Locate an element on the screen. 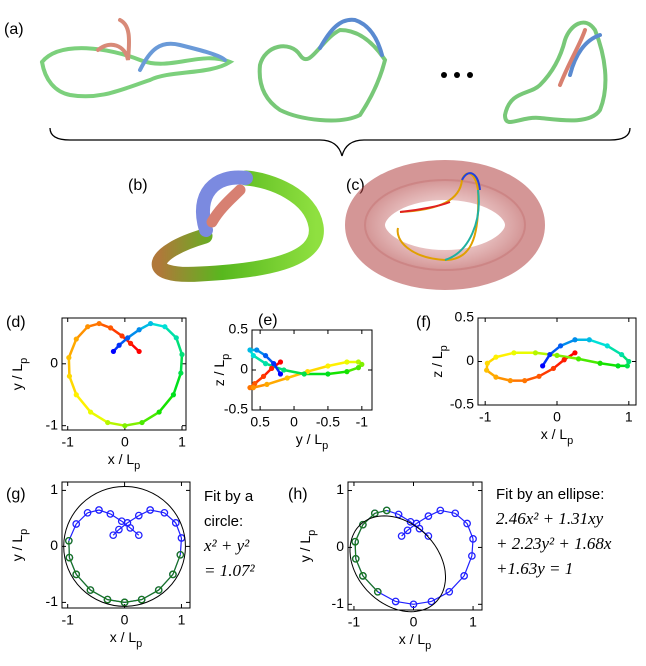 This screenshot has width=646, height=666. knot-render is located at coordinates (237, 226).